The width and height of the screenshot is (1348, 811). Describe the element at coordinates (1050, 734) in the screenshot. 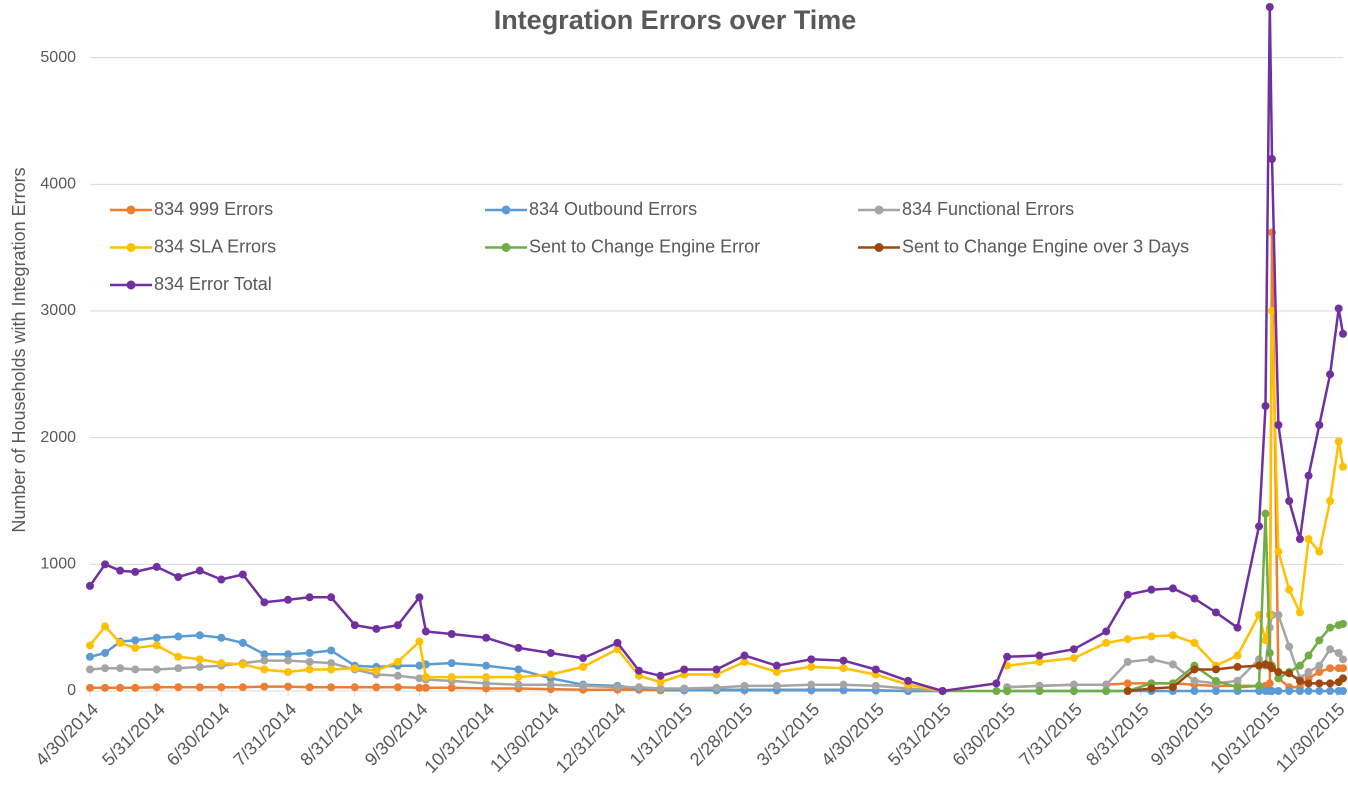

I see `x-tick-label: 7/31/2015` at that location.